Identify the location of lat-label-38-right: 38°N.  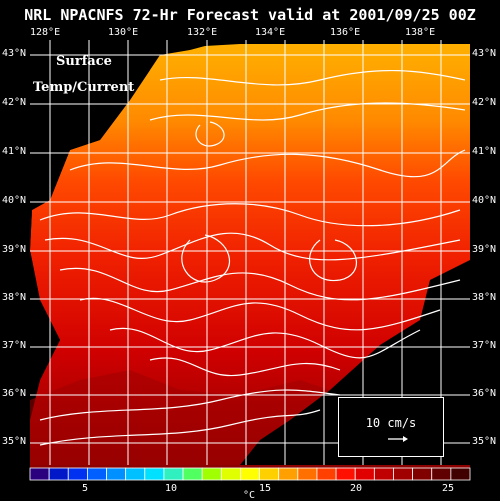
(484, 297).